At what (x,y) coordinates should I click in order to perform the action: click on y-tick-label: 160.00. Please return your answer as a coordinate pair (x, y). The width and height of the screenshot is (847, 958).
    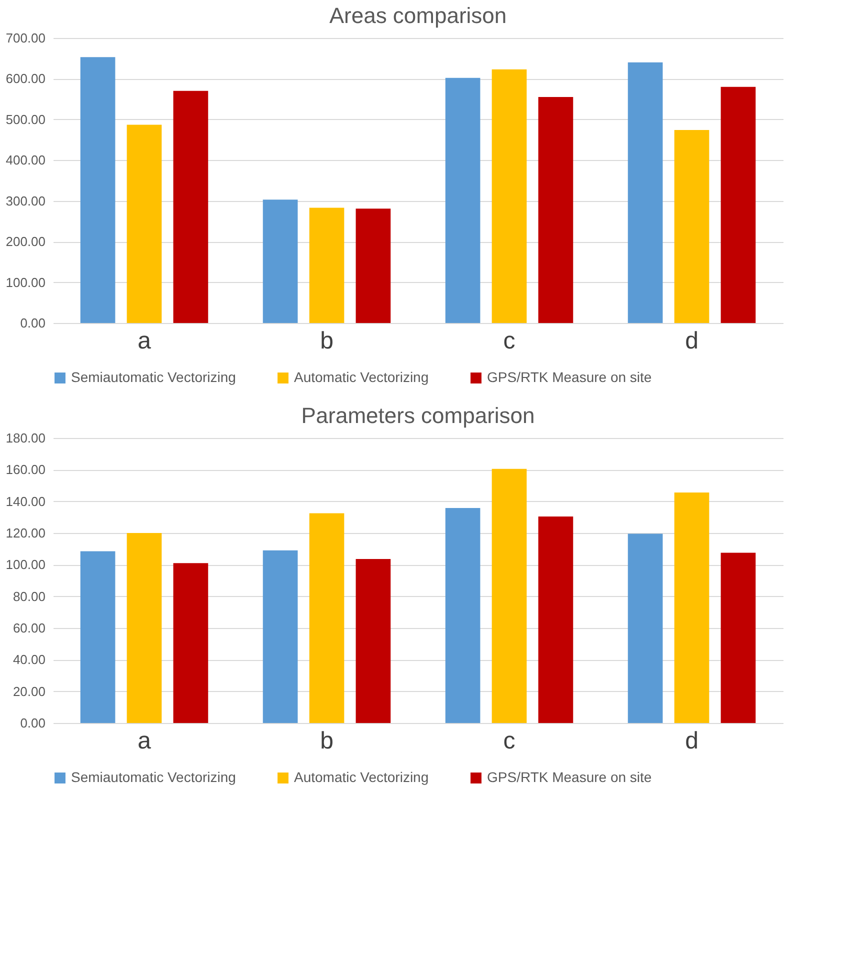
    Looking at the image, I should click on (26, 470).